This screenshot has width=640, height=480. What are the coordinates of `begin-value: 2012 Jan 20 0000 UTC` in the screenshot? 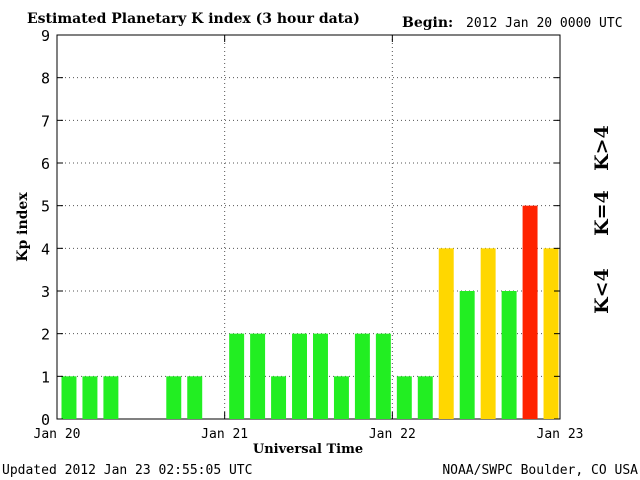 It's located at (544, 23).